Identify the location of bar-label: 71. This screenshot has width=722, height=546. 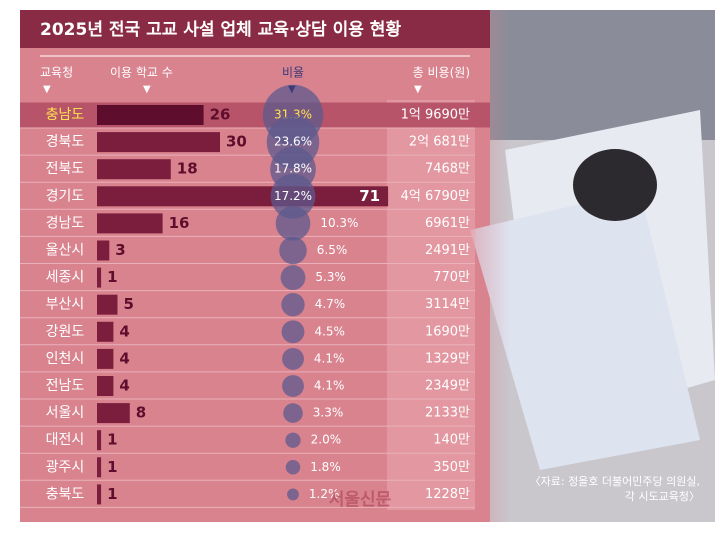
(369, 196).